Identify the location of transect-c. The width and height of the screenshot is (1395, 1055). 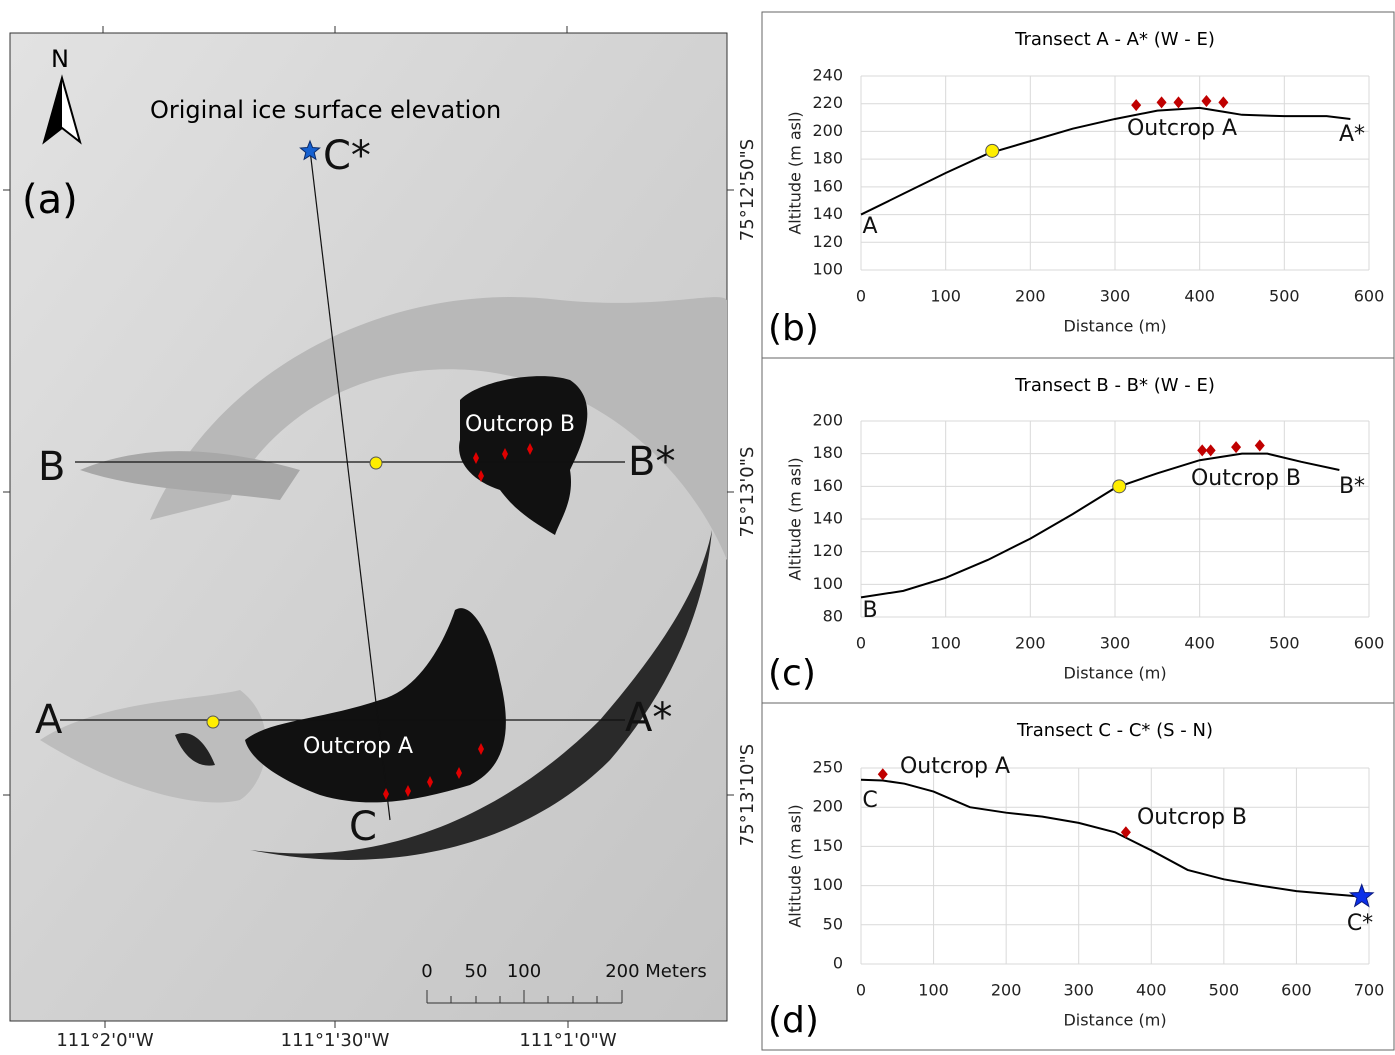
(350, 485).